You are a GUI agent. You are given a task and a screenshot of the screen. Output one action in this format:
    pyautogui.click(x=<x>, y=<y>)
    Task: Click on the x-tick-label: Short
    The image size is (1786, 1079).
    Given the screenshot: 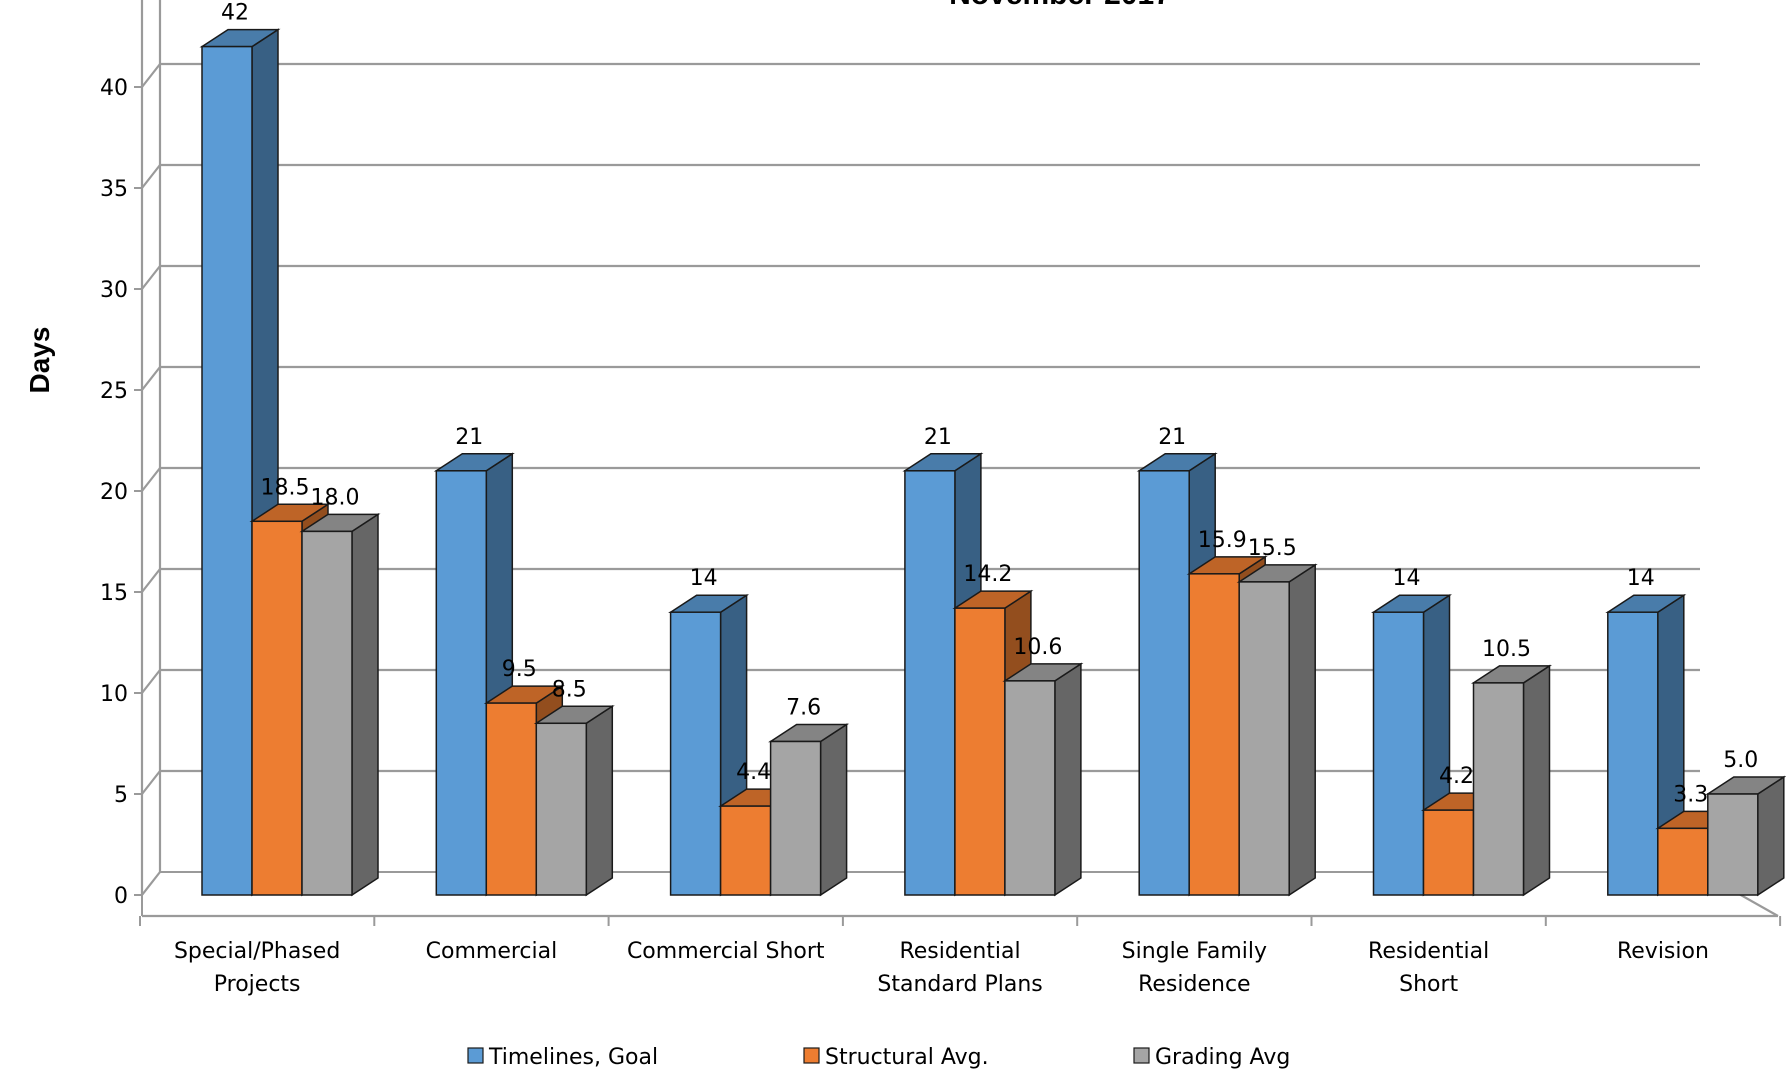 What is the action you would take?
    pyautogui.click(x=1428, y=984)
    